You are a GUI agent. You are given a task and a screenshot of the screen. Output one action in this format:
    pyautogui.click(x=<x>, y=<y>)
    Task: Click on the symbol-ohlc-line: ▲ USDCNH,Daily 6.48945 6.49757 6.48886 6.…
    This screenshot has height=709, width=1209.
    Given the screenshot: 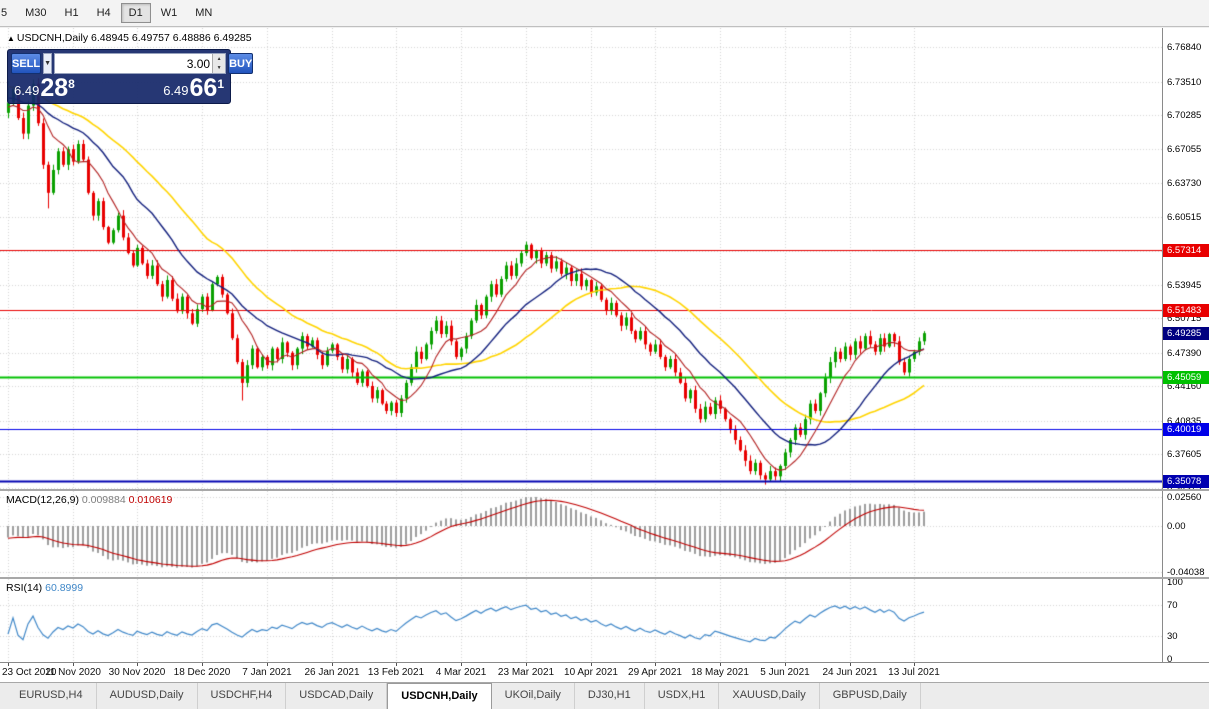 What is the action you would take?
    pyautogui.click(x=129, y=38)
    